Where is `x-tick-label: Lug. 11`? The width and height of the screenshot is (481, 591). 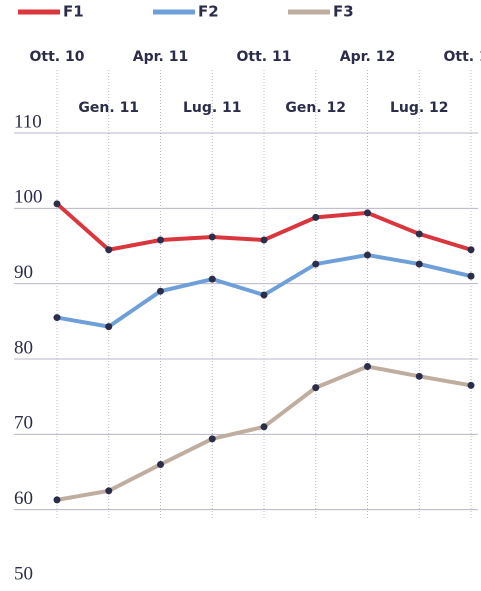
x-tick-label: Lug. 11 is located at coordinates (212, 108).